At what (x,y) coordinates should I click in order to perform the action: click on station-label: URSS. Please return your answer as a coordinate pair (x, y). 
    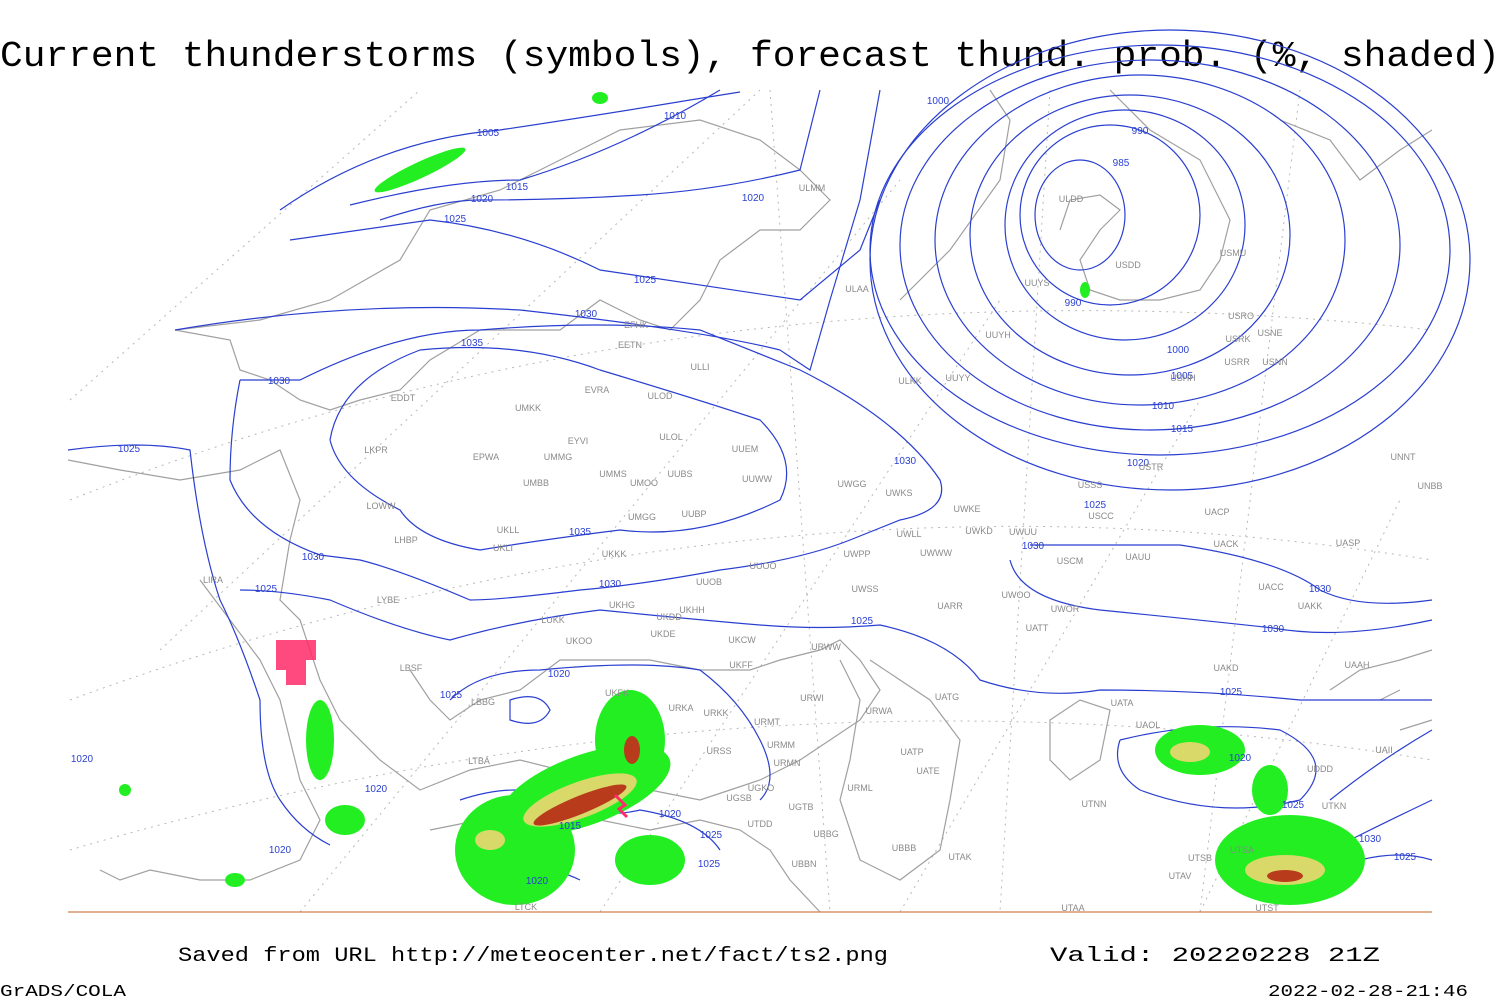
    Looking at the image, I should click on (718, 751).